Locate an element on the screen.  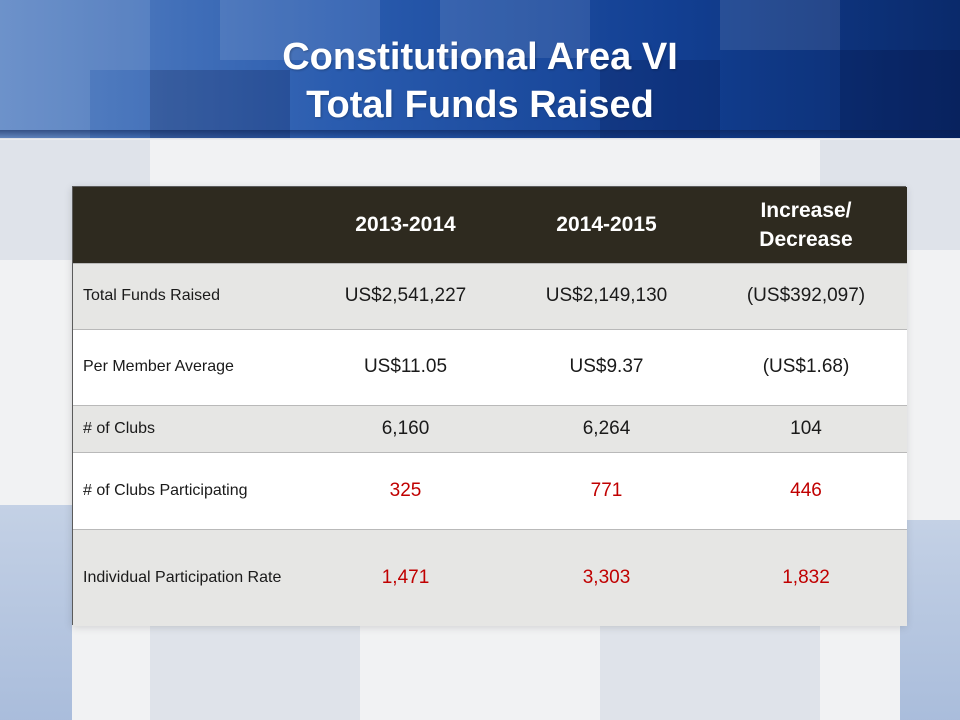
table-cell: 3,303 is located at coordinates (606, 577).